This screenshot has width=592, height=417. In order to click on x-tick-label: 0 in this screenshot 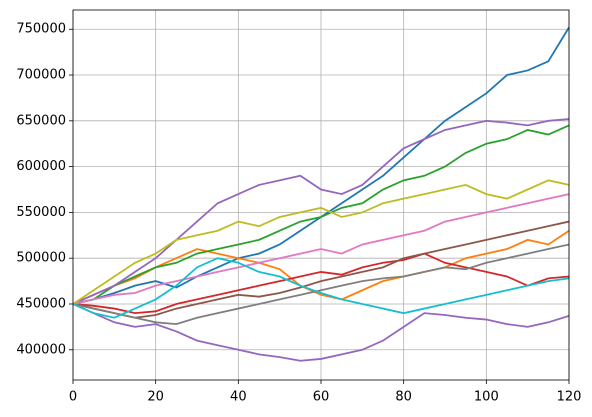, I will do `click(73, 397)`.